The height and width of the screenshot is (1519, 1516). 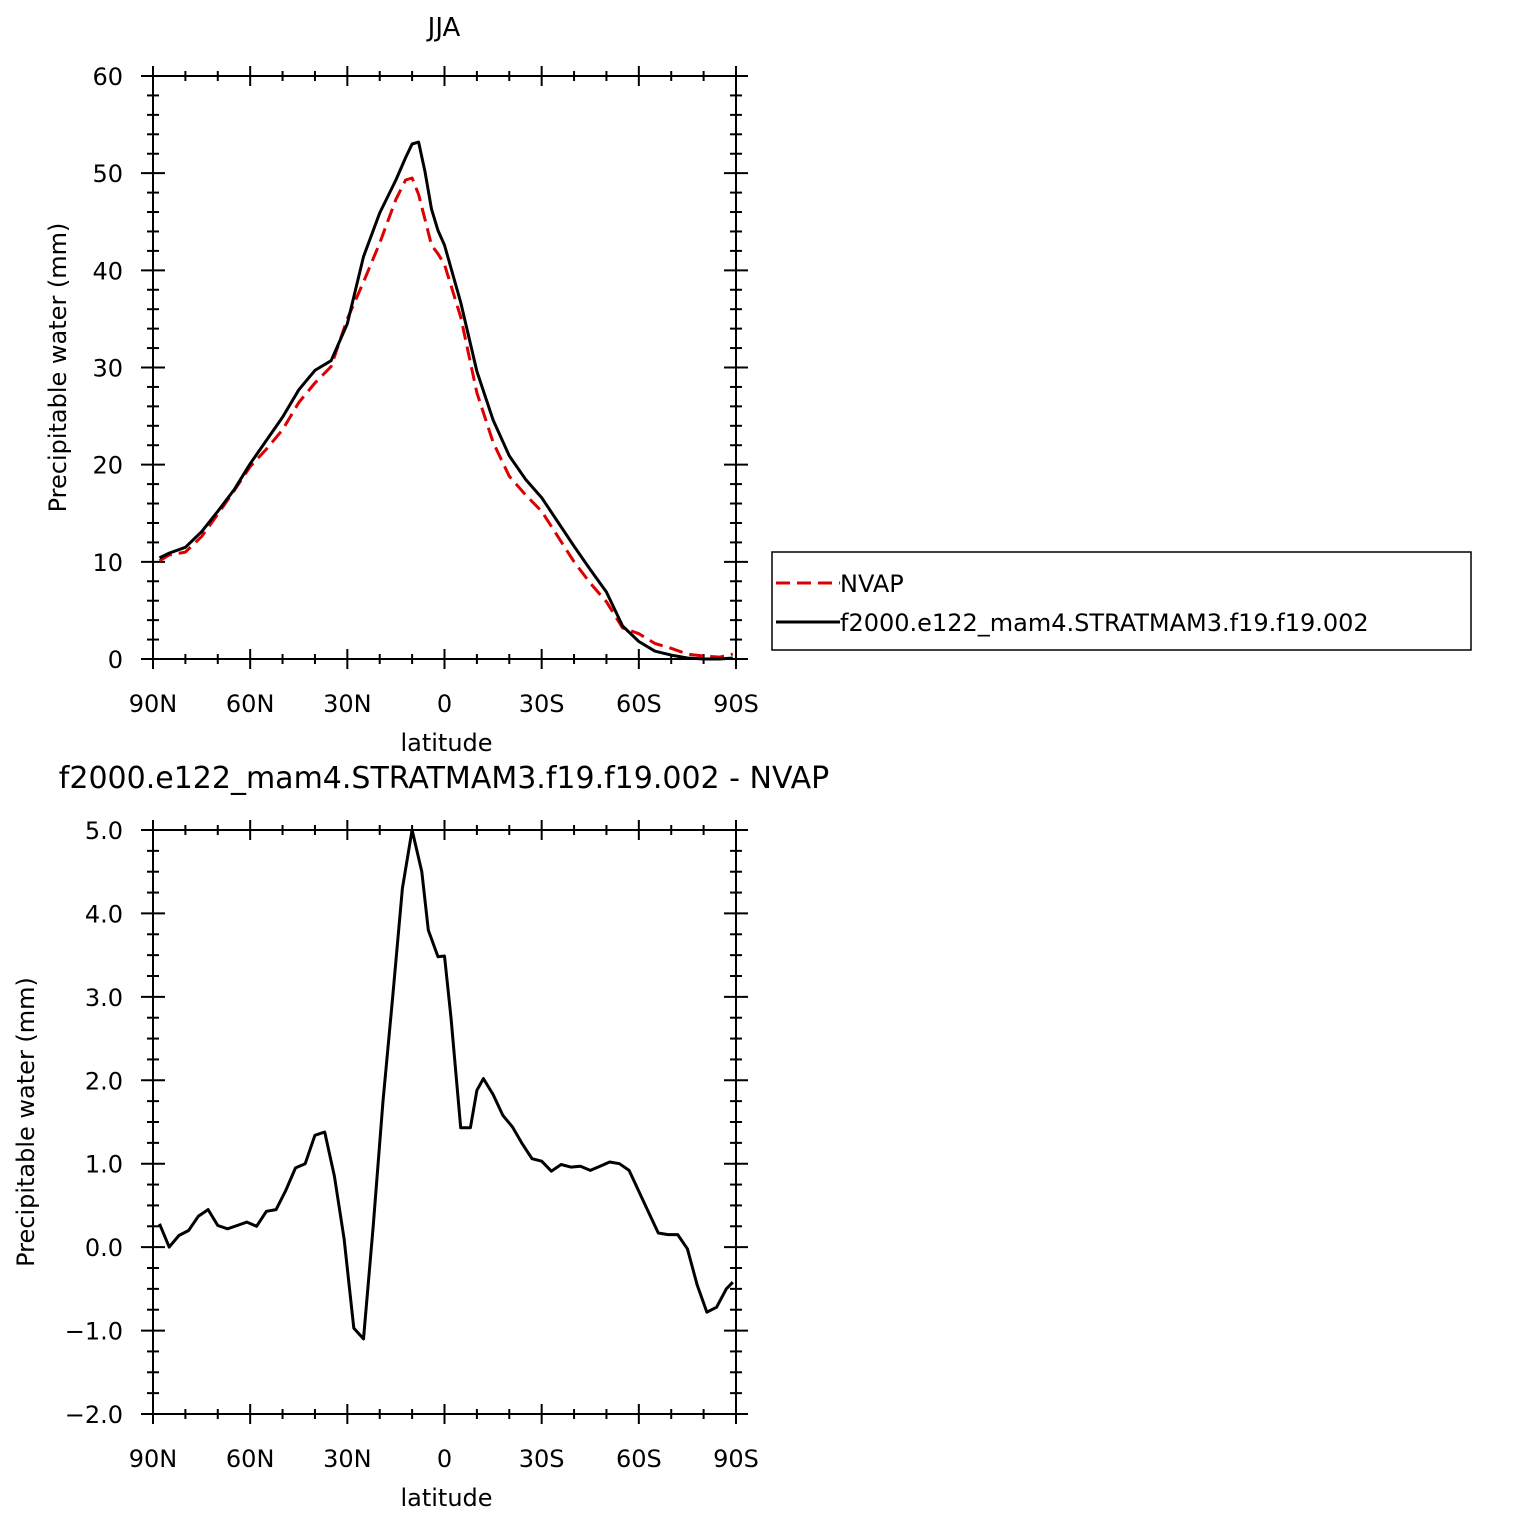 I want to click on y-tick-label: −2.0, so click(x=94, y=1415).